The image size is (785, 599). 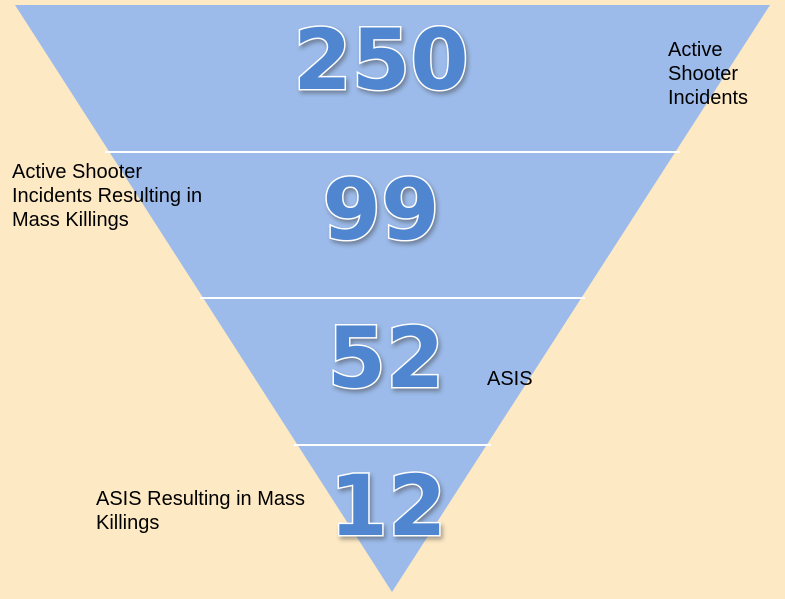 I want to click on level-value: 99, so click(x=381, y=210).